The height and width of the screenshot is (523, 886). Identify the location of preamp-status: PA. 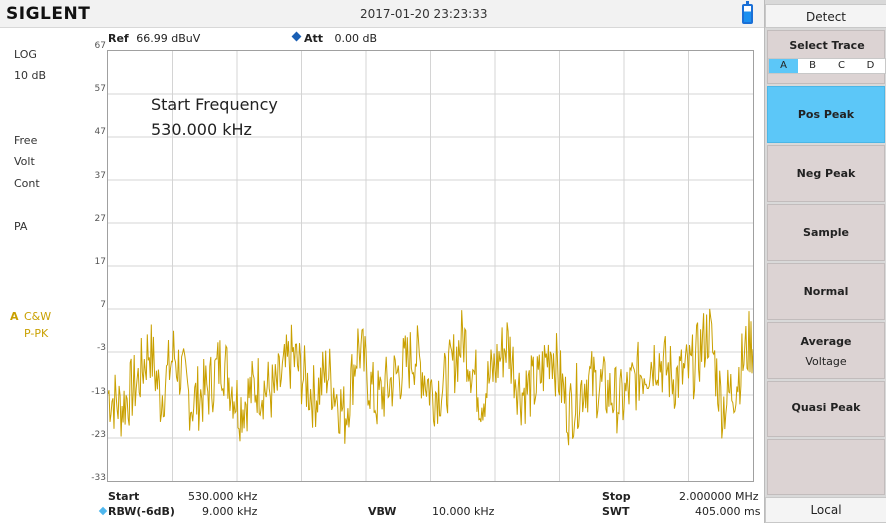
(21, 226).